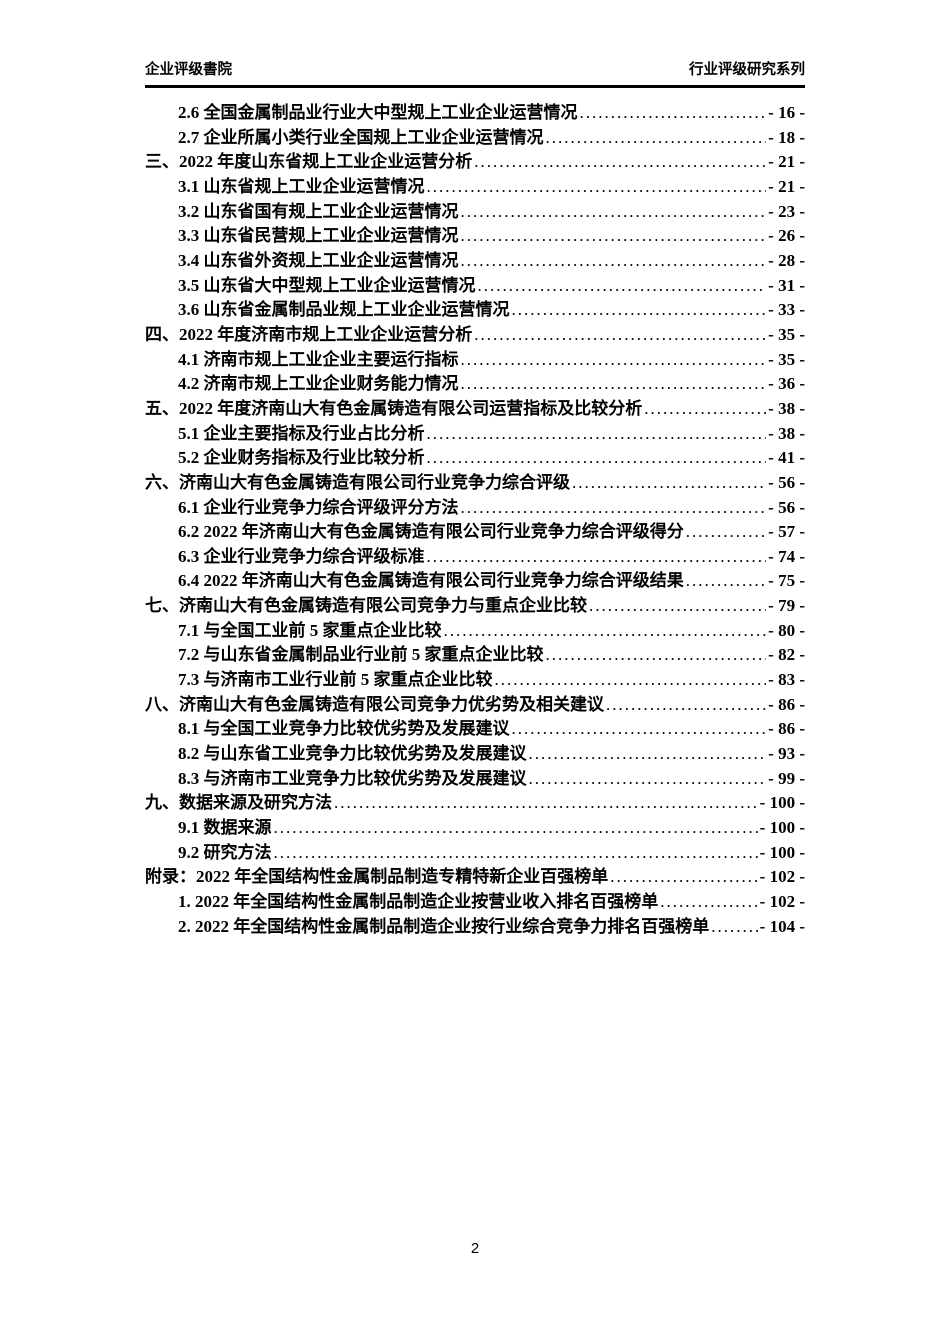  Describe the element at coordinates (378, 112) in the screenshot. I see `toc-entry-title: 2.6 全国金属制品业行业大中型规上工业企业运营情况` at that location.